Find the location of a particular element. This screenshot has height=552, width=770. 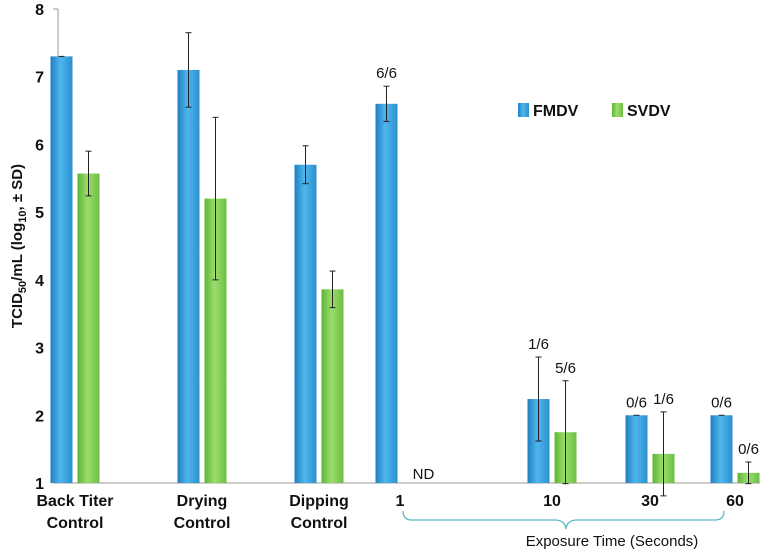

y-axis-title-part: /mL (log is located at coordinates (17, 252).